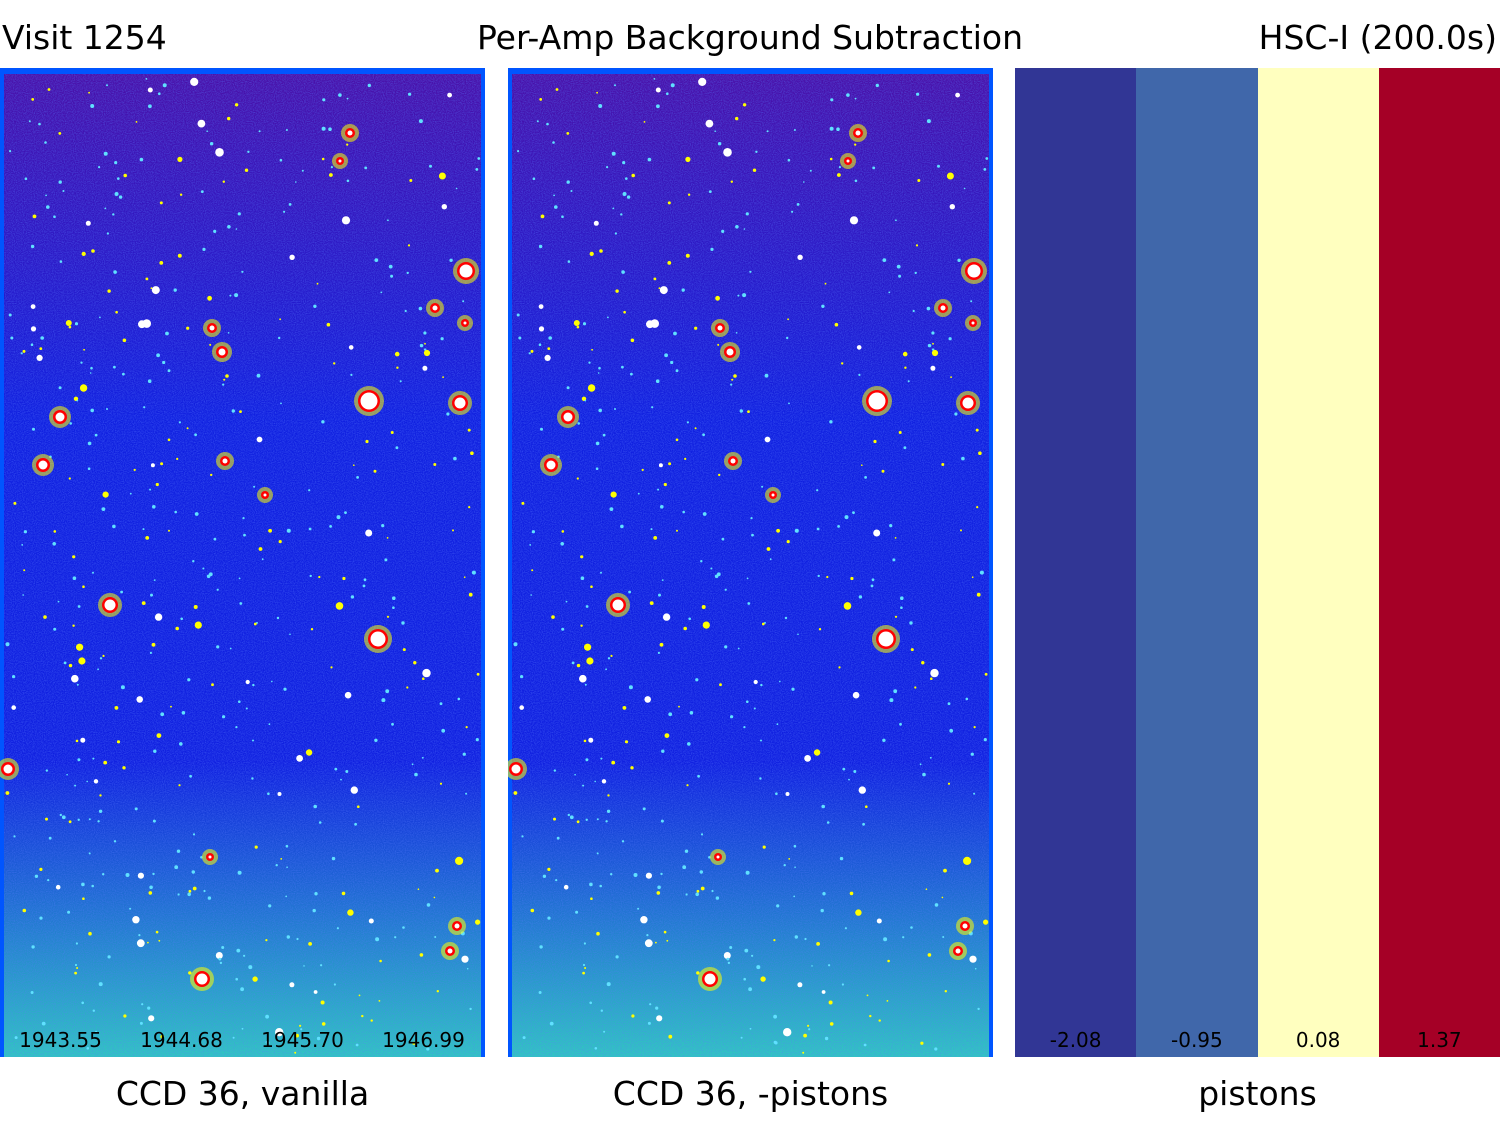 This screenshot has height=1125, width=1500. What do you see at coordinates (1197, 1040) in the screenshot?
I see `piston-value-2: -0.95` at bounding box center [1197, 1040].